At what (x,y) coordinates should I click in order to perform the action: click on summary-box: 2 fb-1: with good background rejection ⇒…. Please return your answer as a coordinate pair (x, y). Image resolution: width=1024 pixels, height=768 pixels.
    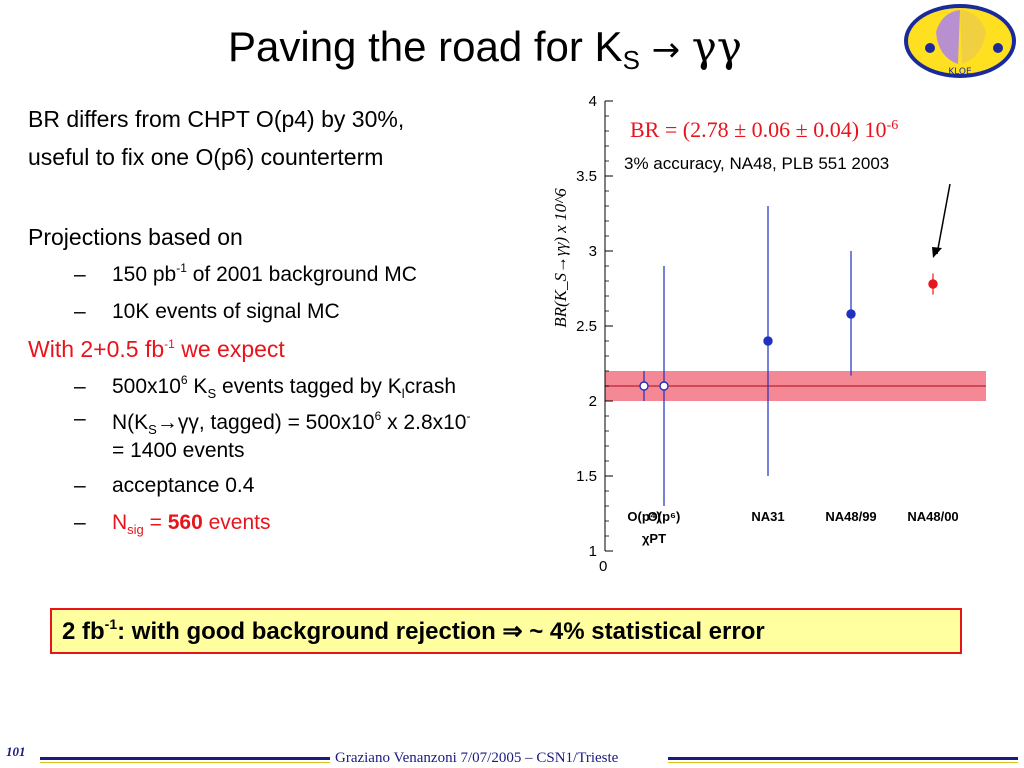
    Looking at the image, I should click on (506, 631).